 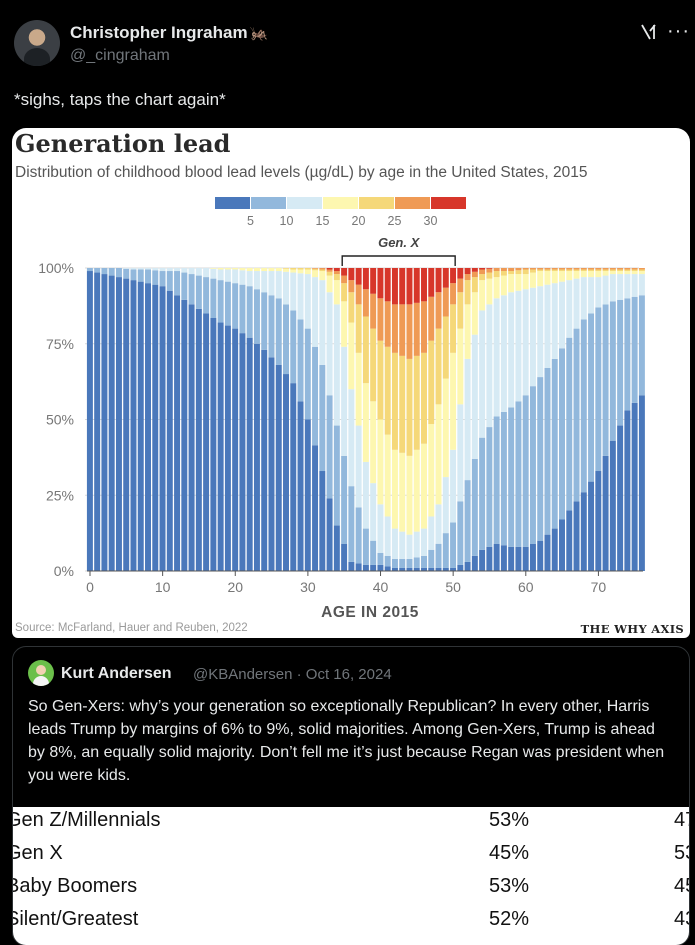 What do you see at coordinates (37, 43) in the screenshot?
I see `author-avatar` at bounding box center [37, 43].